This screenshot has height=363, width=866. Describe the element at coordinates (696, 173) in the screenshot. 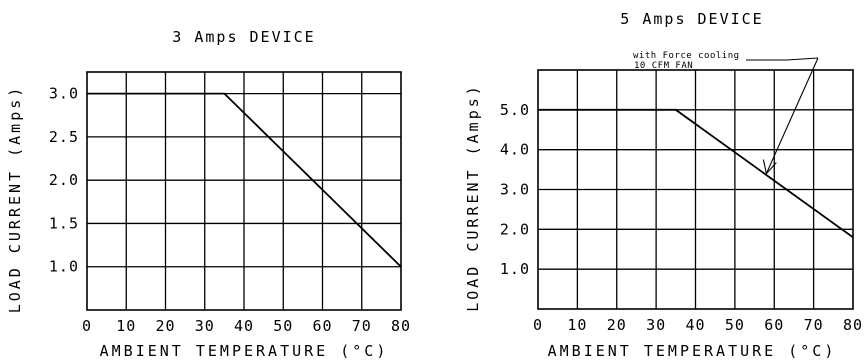

I see `derating-curve` at that location.